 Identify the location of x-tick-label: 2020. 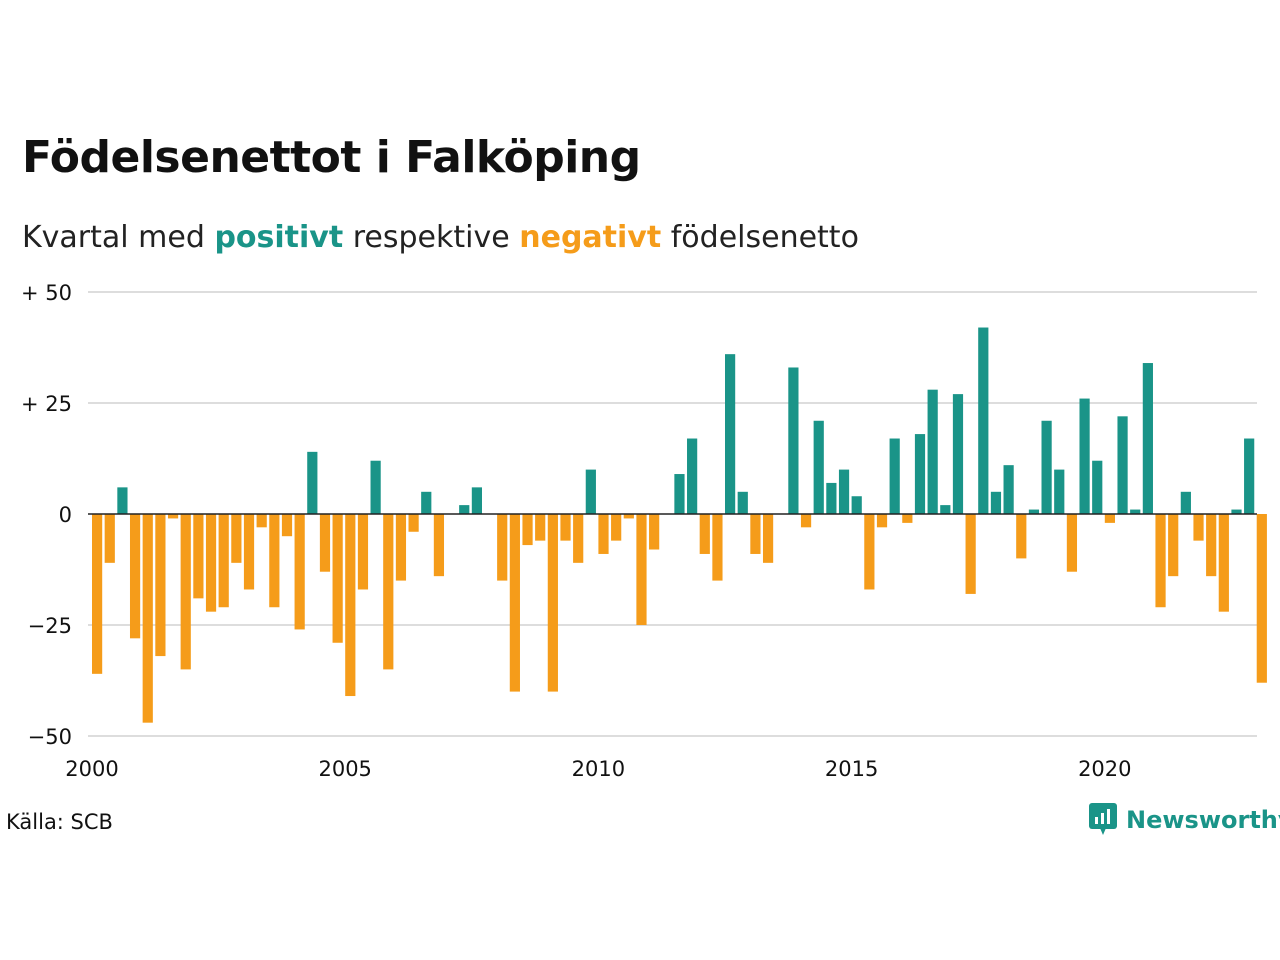
(1104, 769).